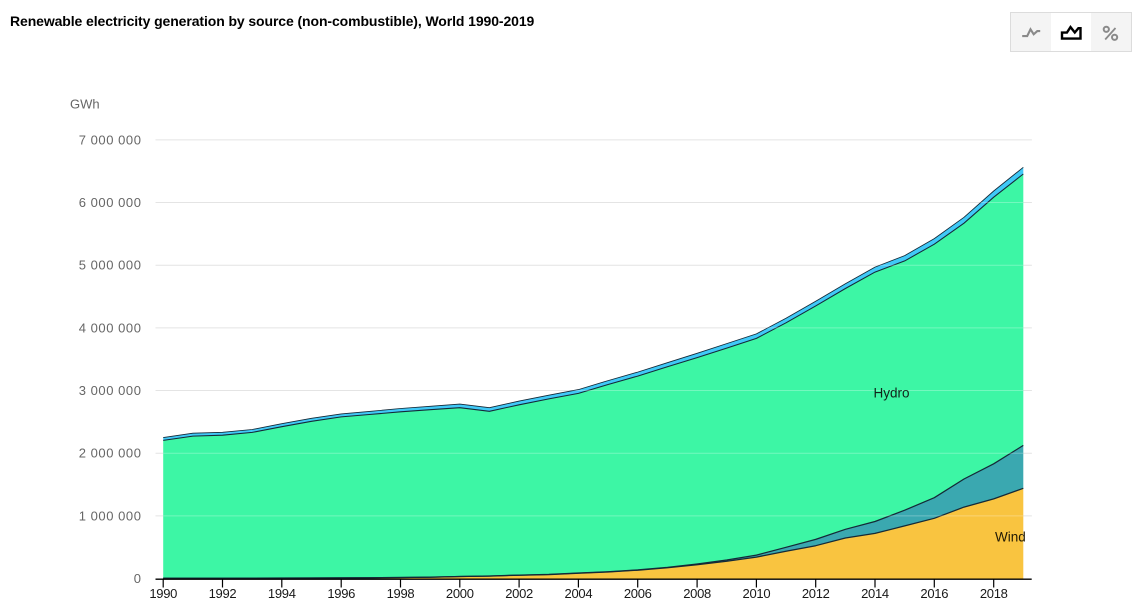 The height and width of the screenshot is (613, 1146). Describe the element at coordinates (875, 593) in the screenshot. I see `svg-text: 2014` at that location.